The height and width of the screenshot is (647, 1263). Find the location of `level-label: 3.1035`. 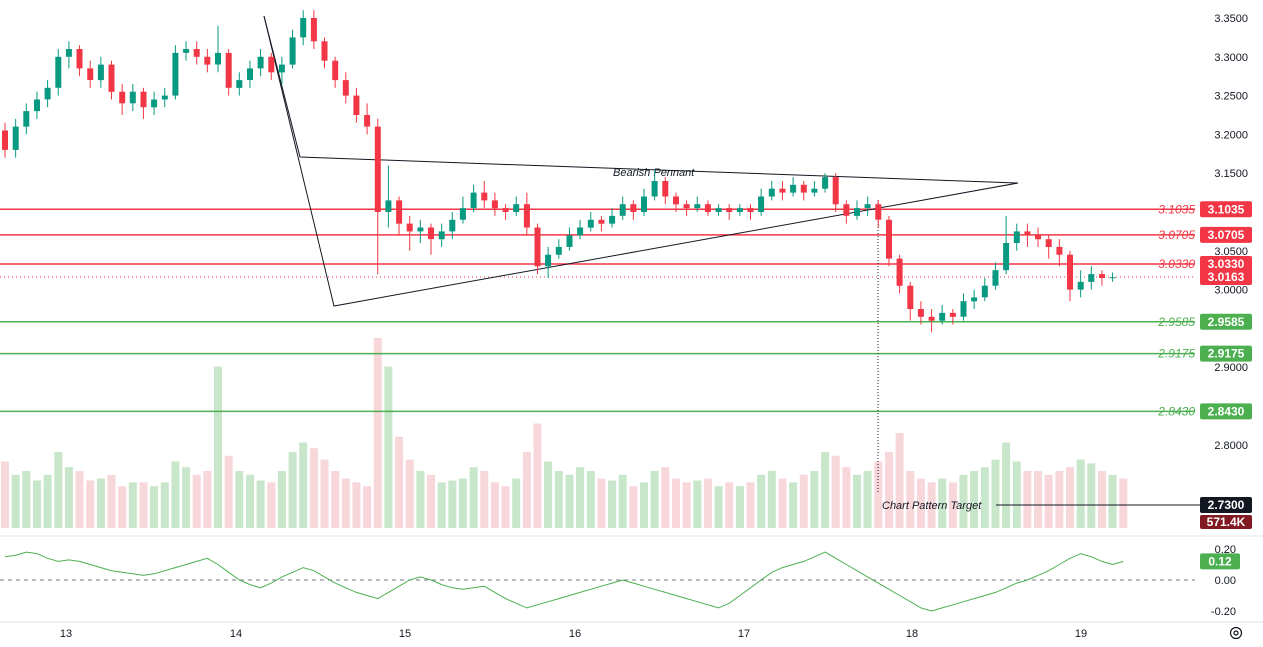

level-label: 3.1035 is located at coordinates (1176, 209).